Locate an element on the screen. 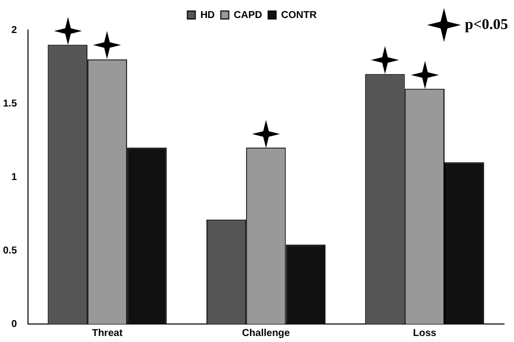 The width and height of the screenshot is (514, 342). legend-label: HD is located at coordinates (207, 15).